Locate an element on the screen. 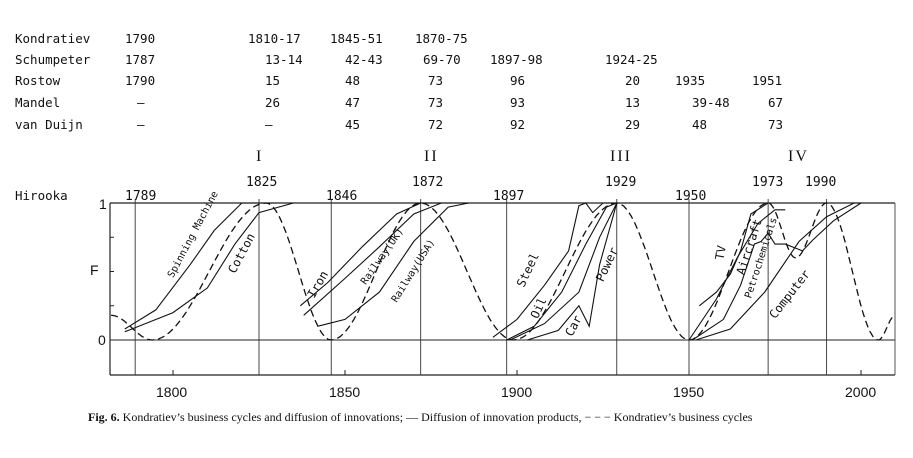 The height and width of the screenshot is (458, 913). table-cell: 39-48 is located at coordinates (711, 102).